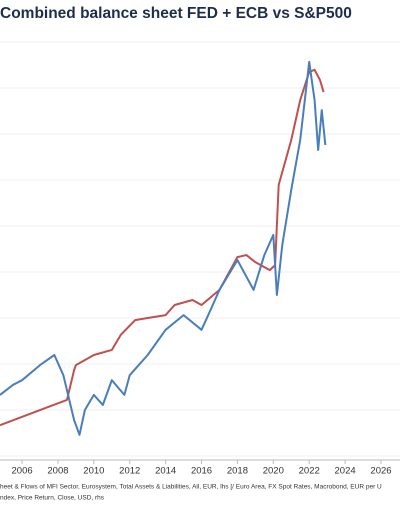 Image resolution: width=400 pixels, height=516 pixels. Describe the element at coordinates (52, 498) in the screenshot. I see `source-note: ndex, Price Return, Close, USD, rhs` at that location.